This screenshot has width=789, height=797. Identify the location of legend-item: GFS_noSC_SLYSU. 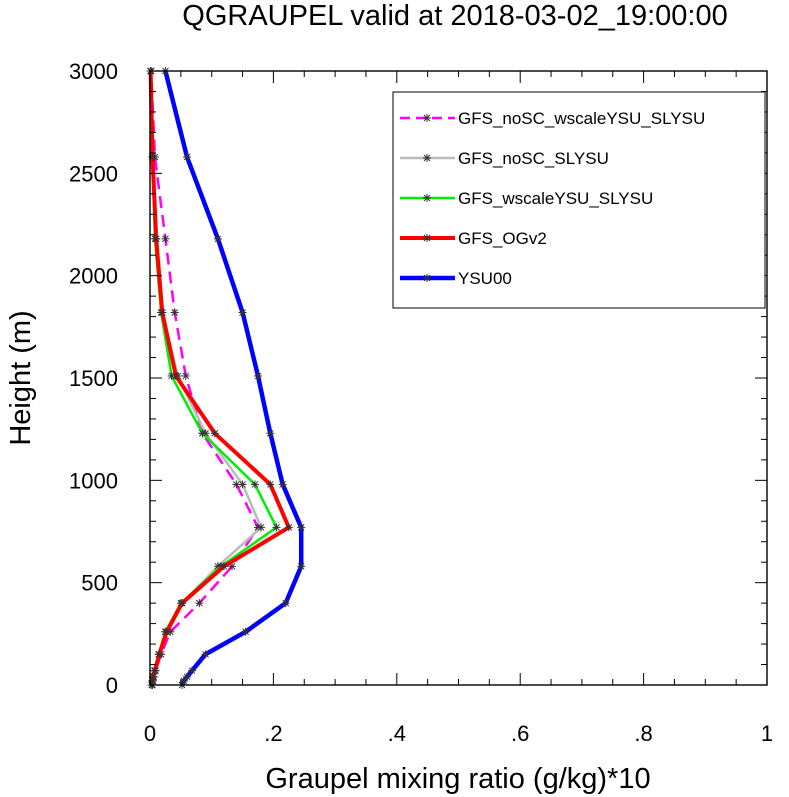
(504, 158).